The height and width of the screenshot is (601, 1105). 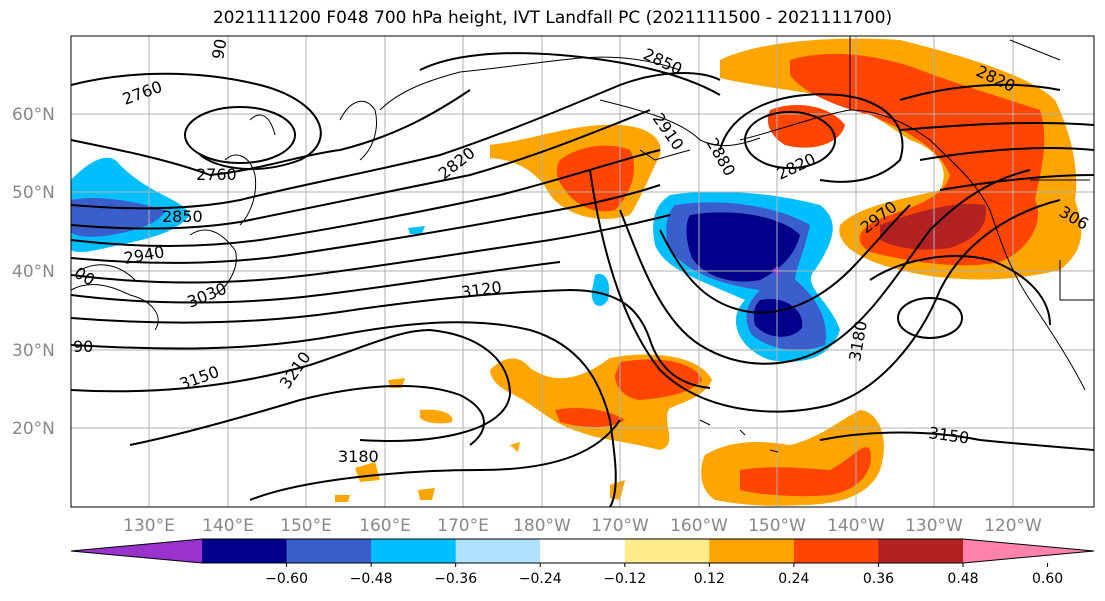 I want to click on contour-label: 3030, so click(x=206, y=295).